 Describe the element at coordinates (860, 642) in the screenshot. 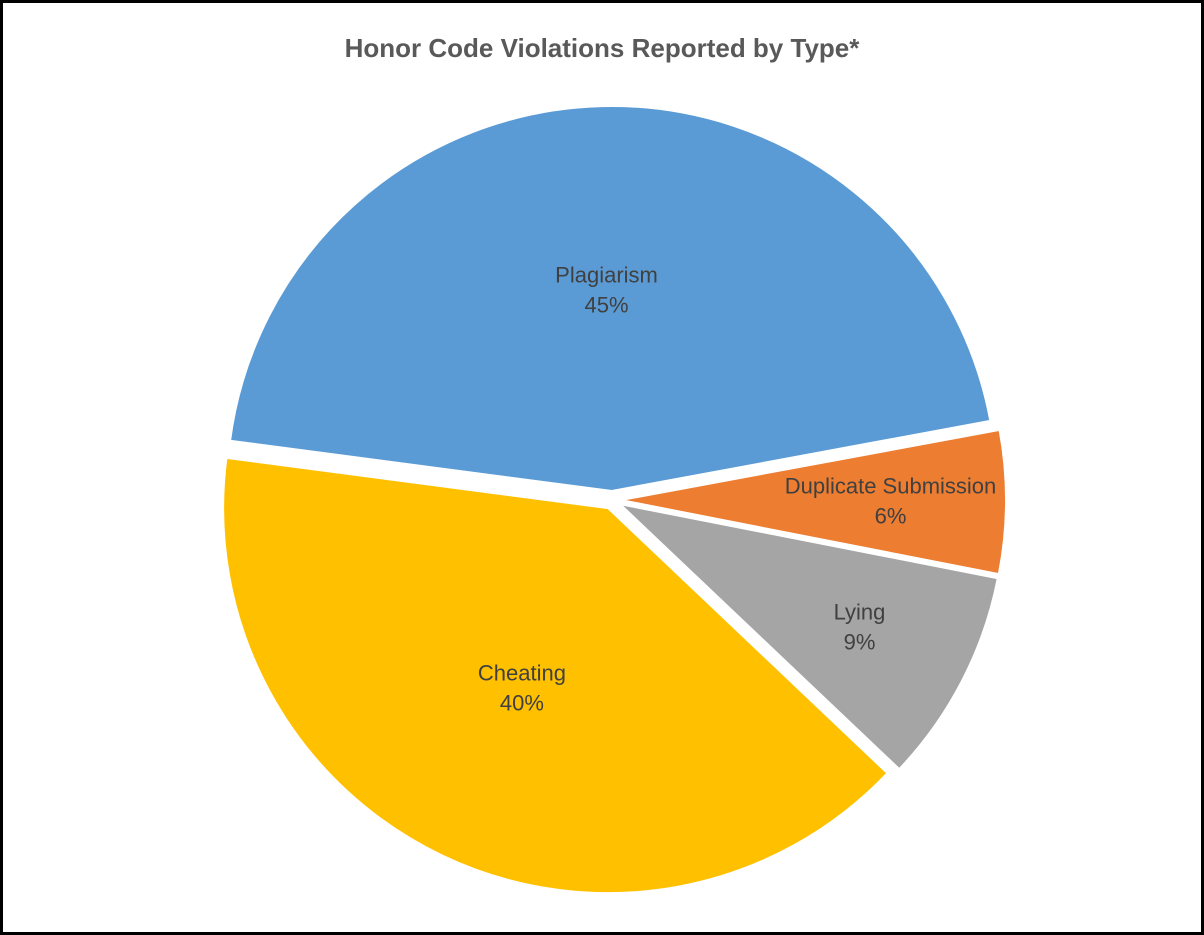

I see `slice-value-label: 9%` at that location.